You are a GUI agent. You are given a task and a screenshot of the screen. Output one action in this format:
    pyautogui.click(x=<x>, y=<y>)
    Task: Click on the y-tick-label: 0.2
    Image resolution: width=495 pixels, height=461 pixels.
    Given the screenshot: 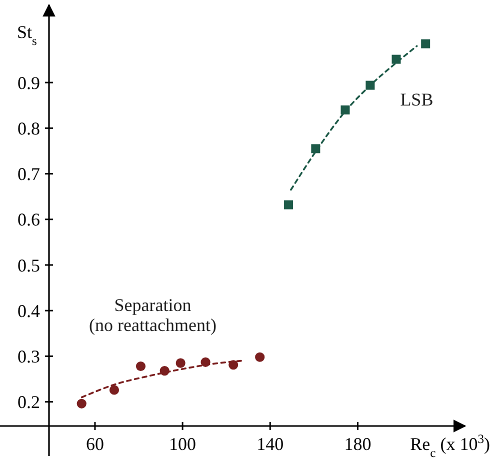 What is the action you would take?
    pyautogui.click(x=29, y=402)
    